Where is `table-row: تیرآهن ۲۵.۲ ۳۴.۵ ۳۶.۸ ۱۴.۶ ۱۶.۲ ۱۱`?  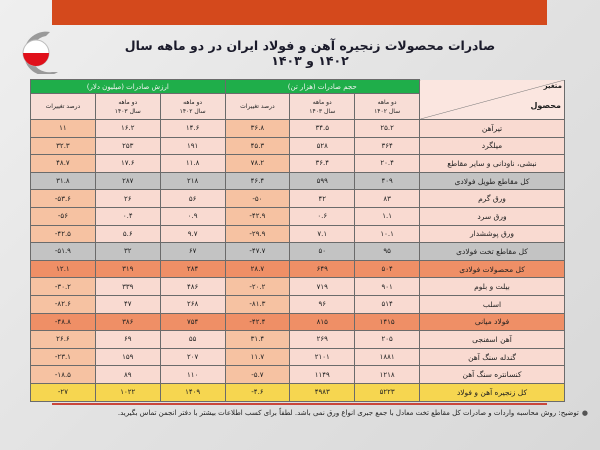 table-row: تیرآهن ۲۵.۲ ۳۴.۵ ۳۶.۸ ۱۴.۶ ۱۶.۲ ۱۱ is located at coordinates (297, 128).